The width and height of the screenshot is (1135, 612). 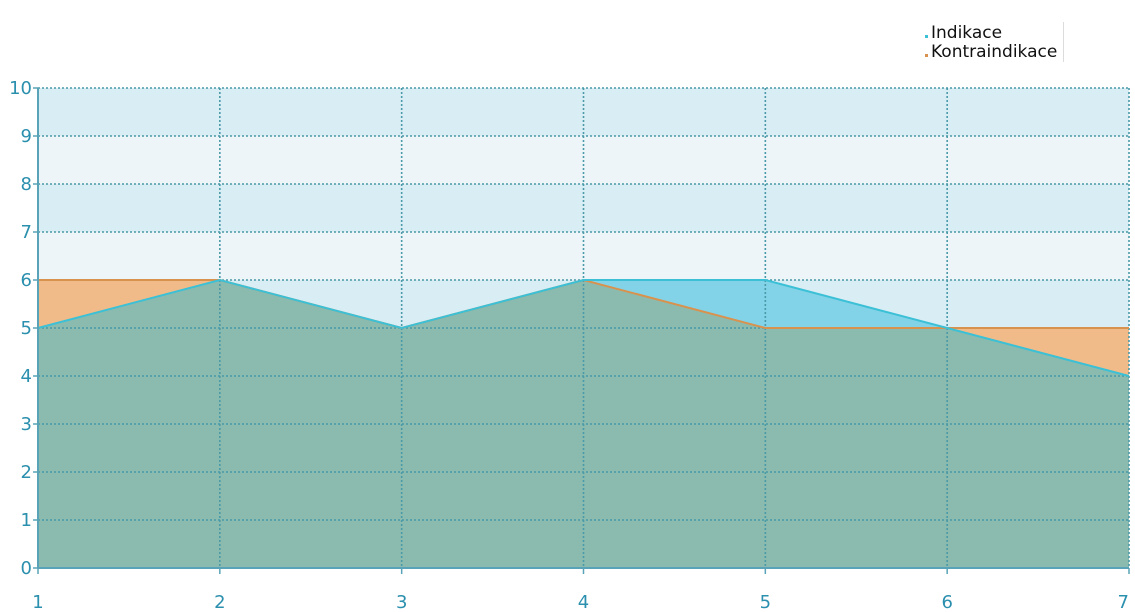 I want to click on legend-label-indikace: Indikace, so click(x=967, y=33).